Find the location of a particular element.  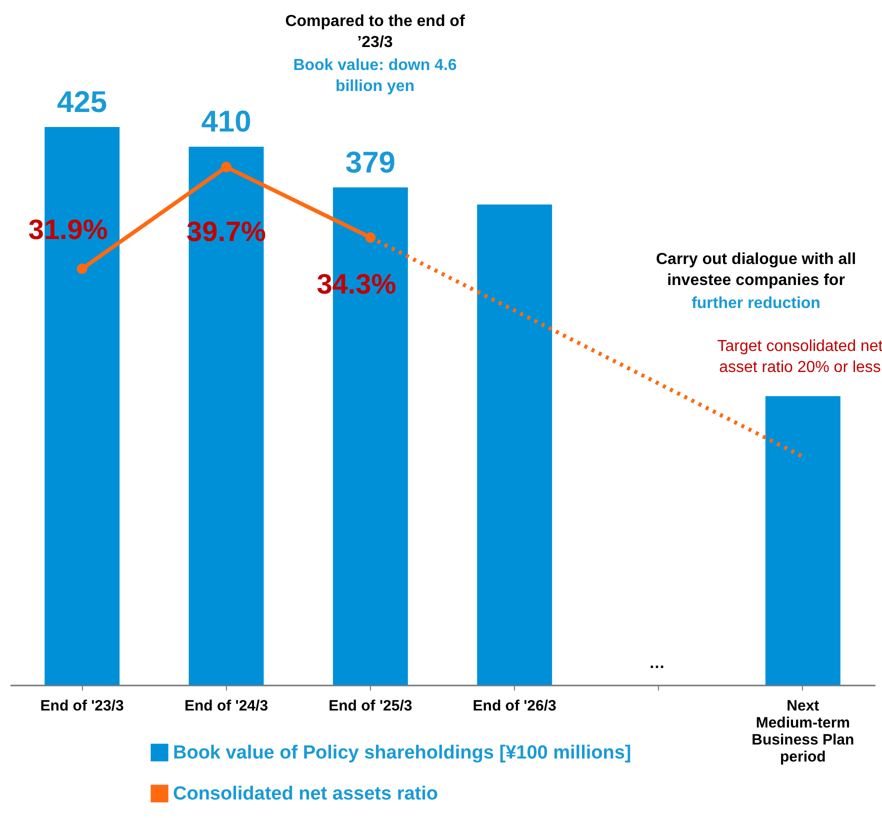

text: Compared to the end of ’23/3 is located at coordinates (375, 32).